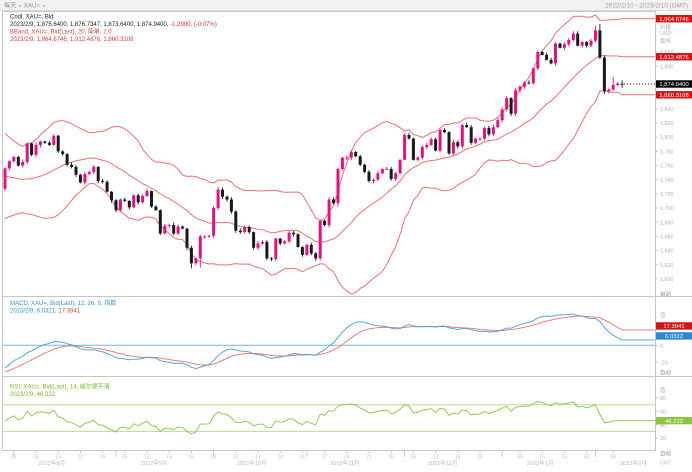 Image resolution: width=692 pixels, height=472 pixels. I want to click on svg-text: 2023年1月, so click(540, 463).